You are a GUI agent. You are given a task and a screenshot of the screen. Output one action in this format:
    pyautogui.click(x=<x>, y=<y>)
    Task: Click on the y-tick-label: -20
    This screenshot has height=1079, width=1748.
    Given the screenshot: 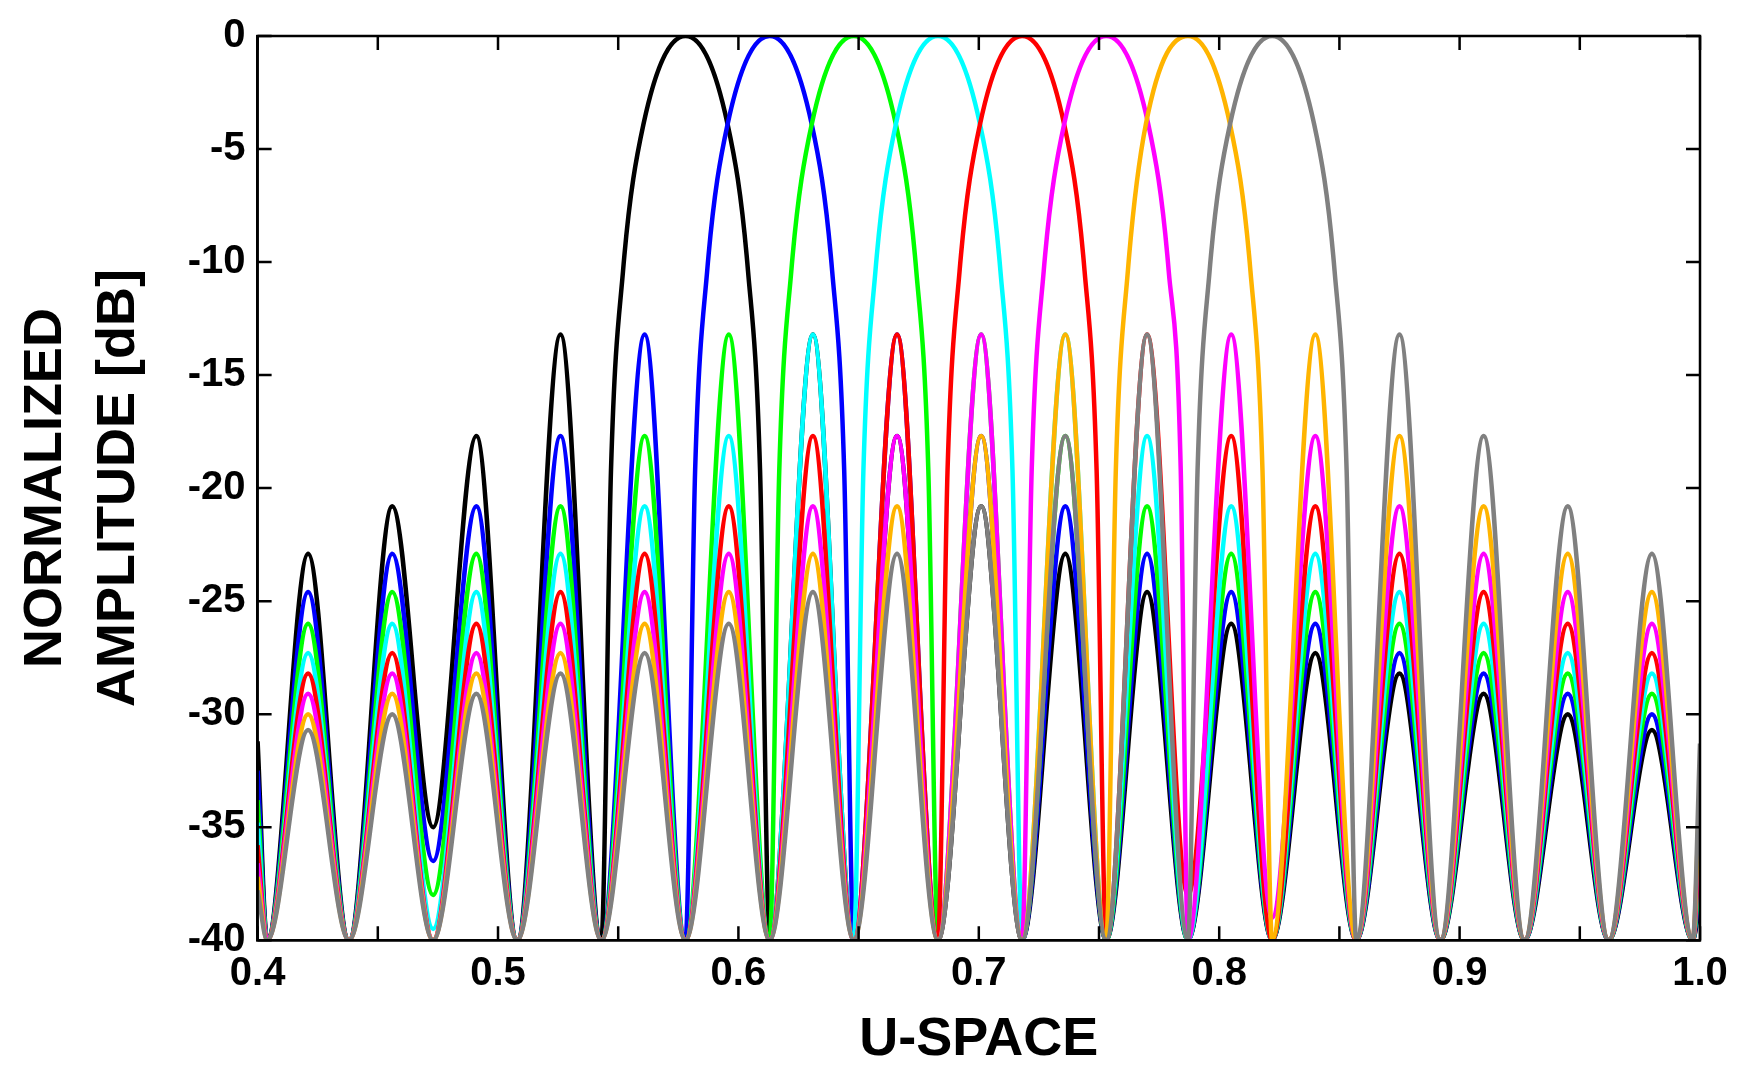 What is the action you would take?
    pyautogui.click(x=216, y=485)
    